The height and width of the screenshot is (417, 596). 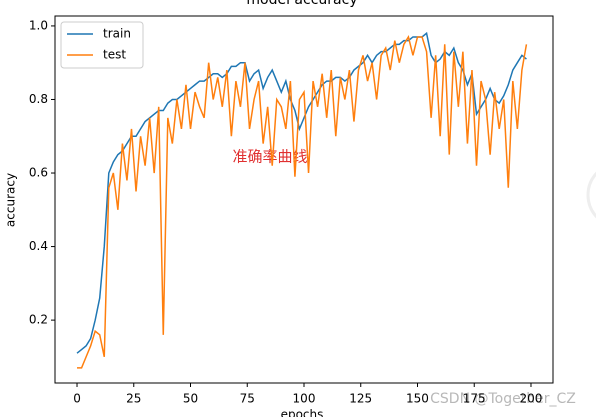 What do you see at coordinates (114, 55) in the screenshot?
I see `legend-label: test` at bounding box center [114, 55].